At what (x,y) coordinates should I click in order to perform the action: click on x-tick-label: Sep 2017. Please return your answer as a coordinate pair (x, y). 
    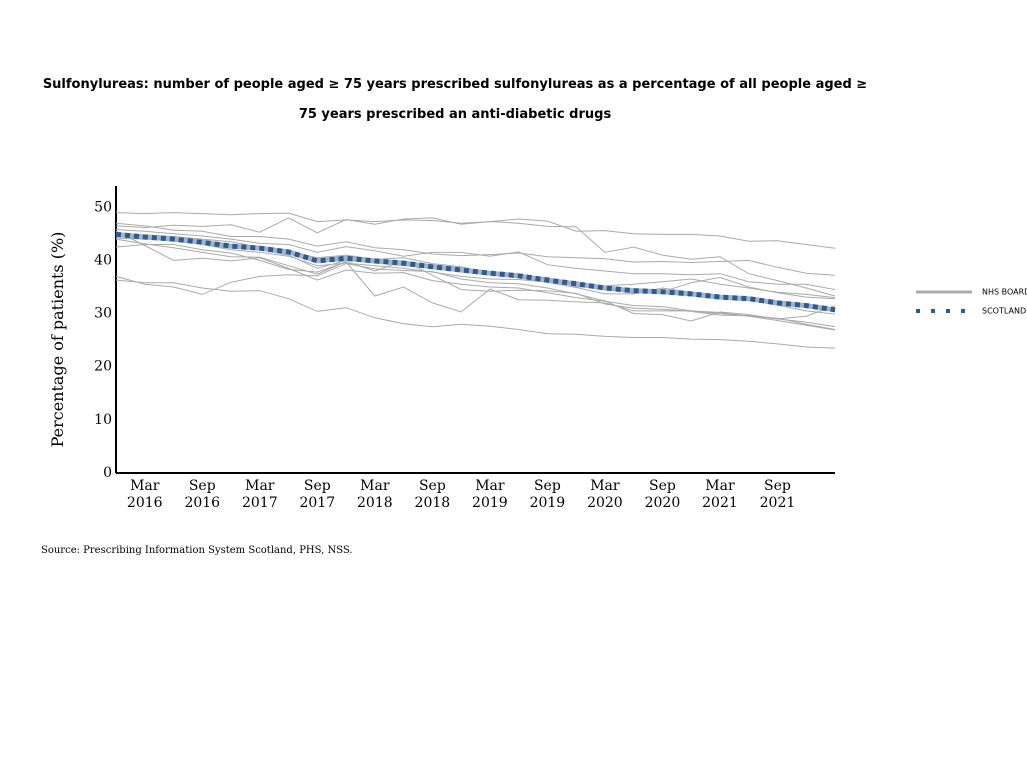
    Looking at the image, I should click on (317, 494).